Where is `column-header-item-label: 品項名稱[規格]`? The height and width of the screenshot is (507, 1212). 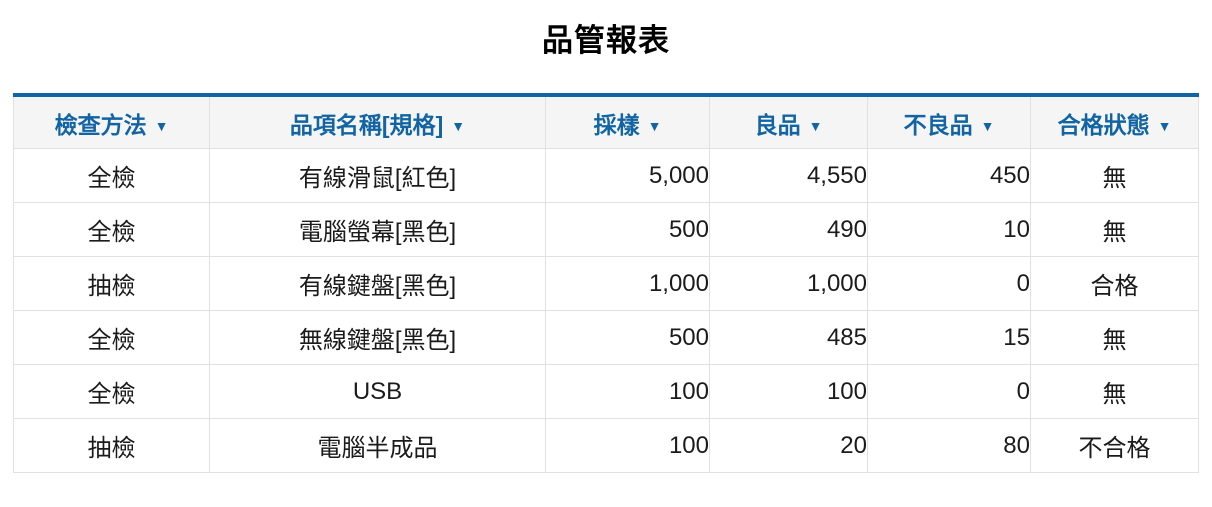 column-header-item-label: 品項名稱[規格] is located at coordinates (366, 124).